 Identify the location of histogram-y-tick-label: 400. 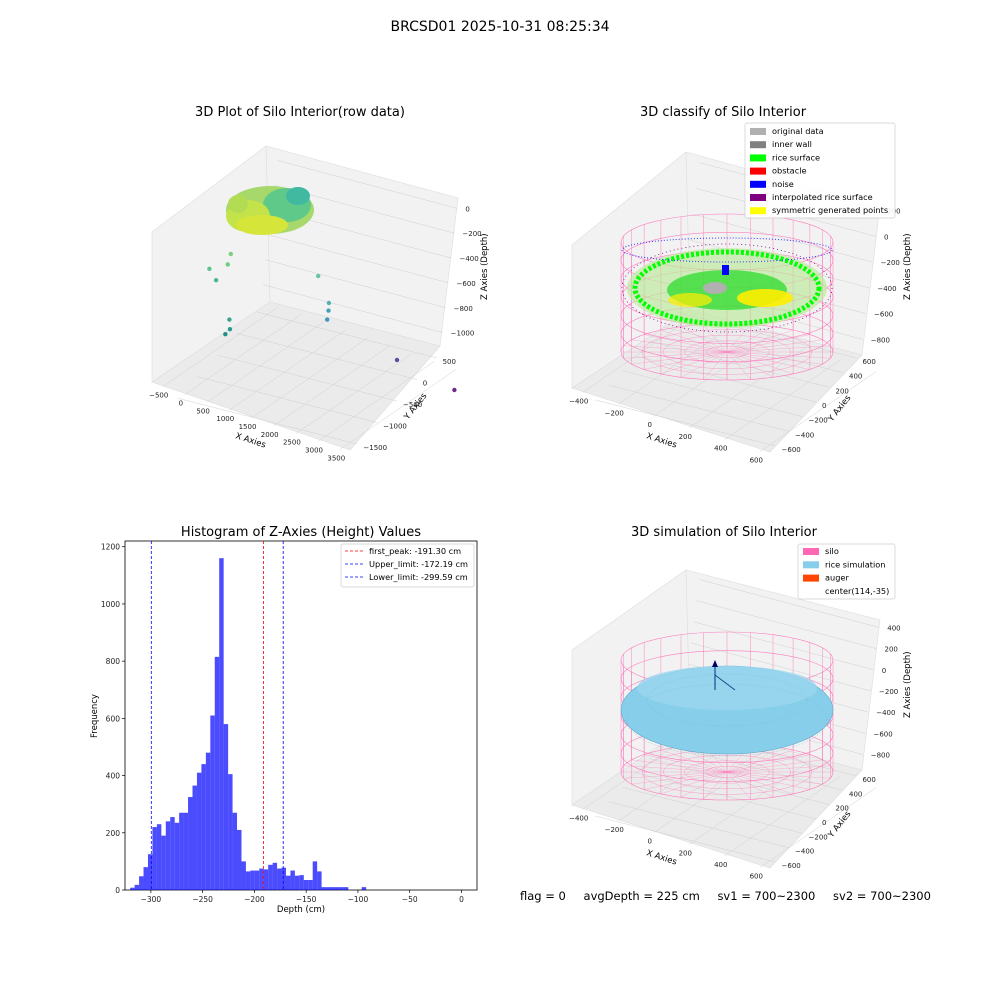
(113, 776).